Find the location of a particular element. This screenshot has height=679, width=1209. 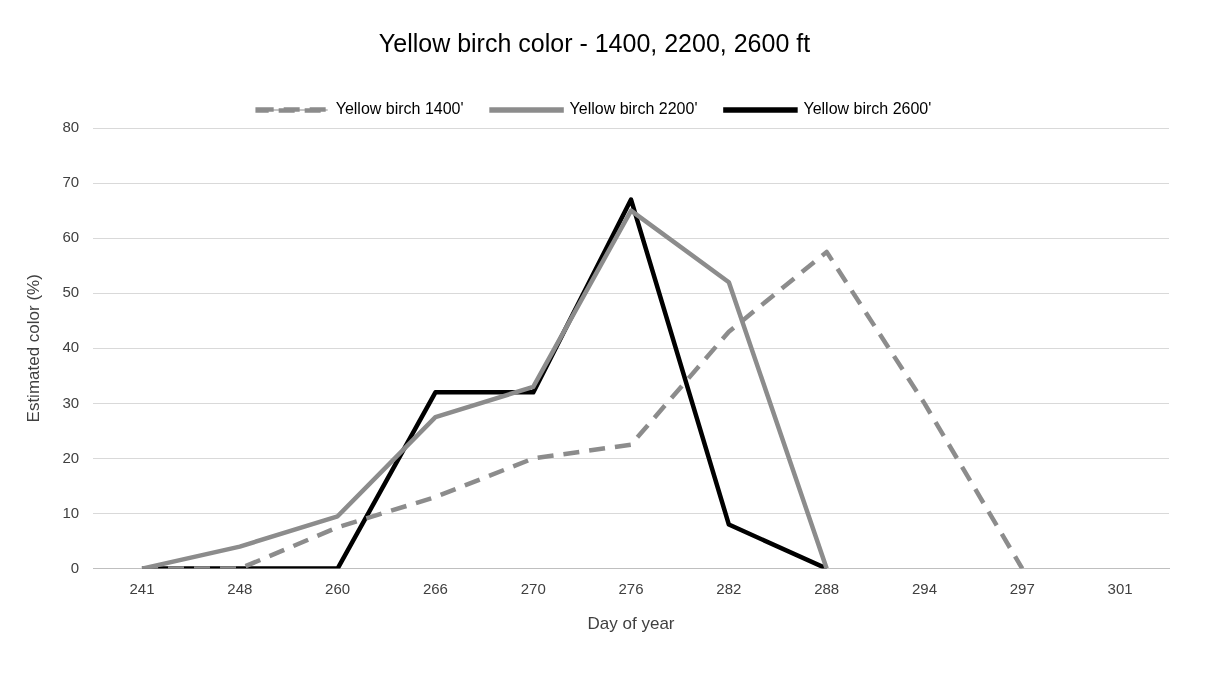

y-tick-label: 30 is located at coordinates (71, 402).